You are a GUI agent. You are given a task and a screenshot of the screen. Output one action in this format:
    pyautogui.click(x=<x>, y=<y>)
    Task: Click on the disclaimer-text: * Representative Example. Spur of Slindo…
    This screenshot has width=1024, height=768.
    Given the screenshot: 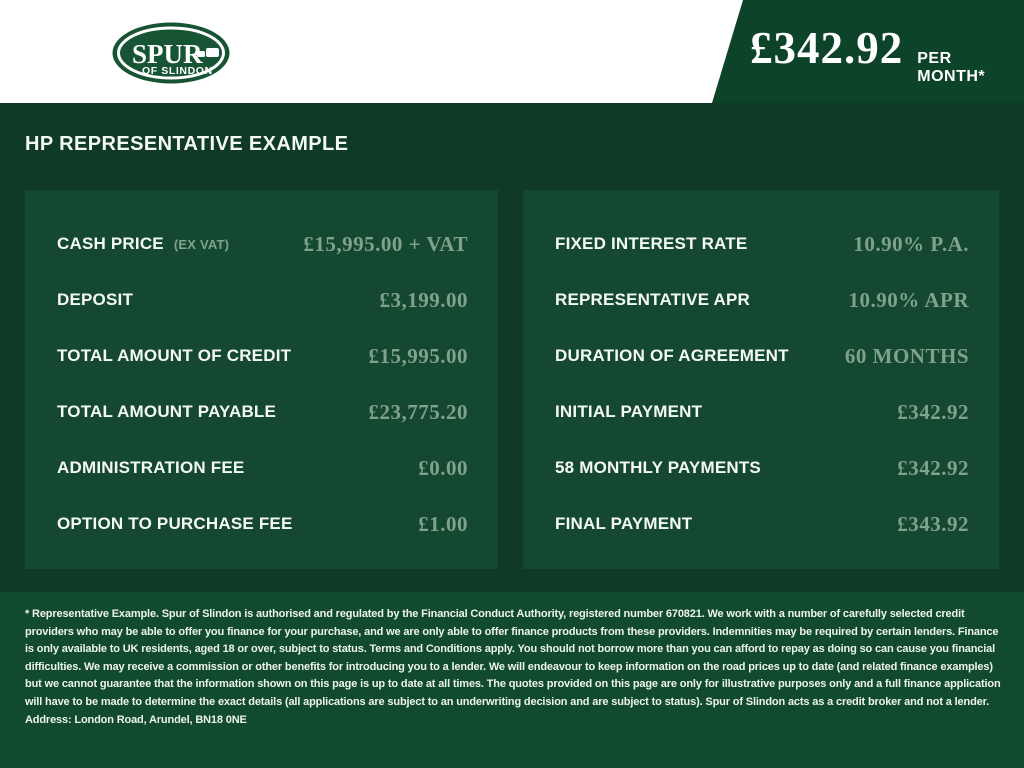 What is the action you would take?
    pyautogui.click(x=513, y=667)
    